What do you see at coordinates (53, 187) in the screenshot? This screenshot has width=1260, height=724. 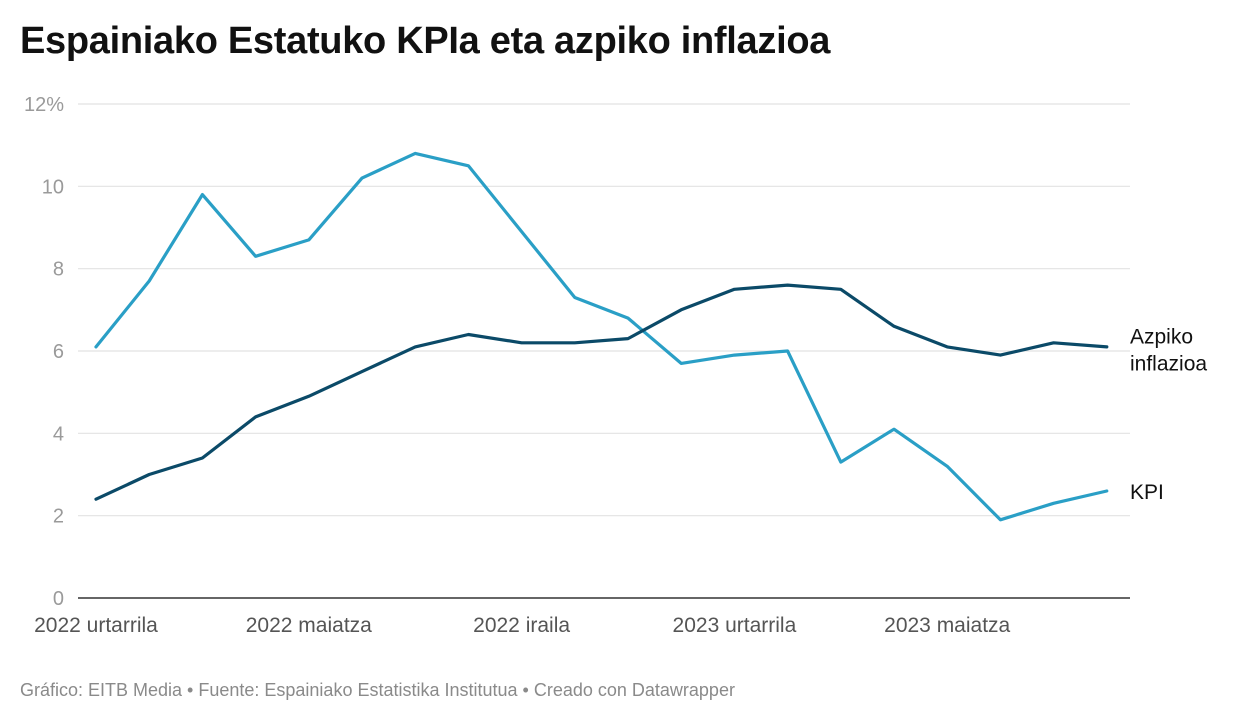 I see `y-tick-label: 10` at bounding box center [53, 187].